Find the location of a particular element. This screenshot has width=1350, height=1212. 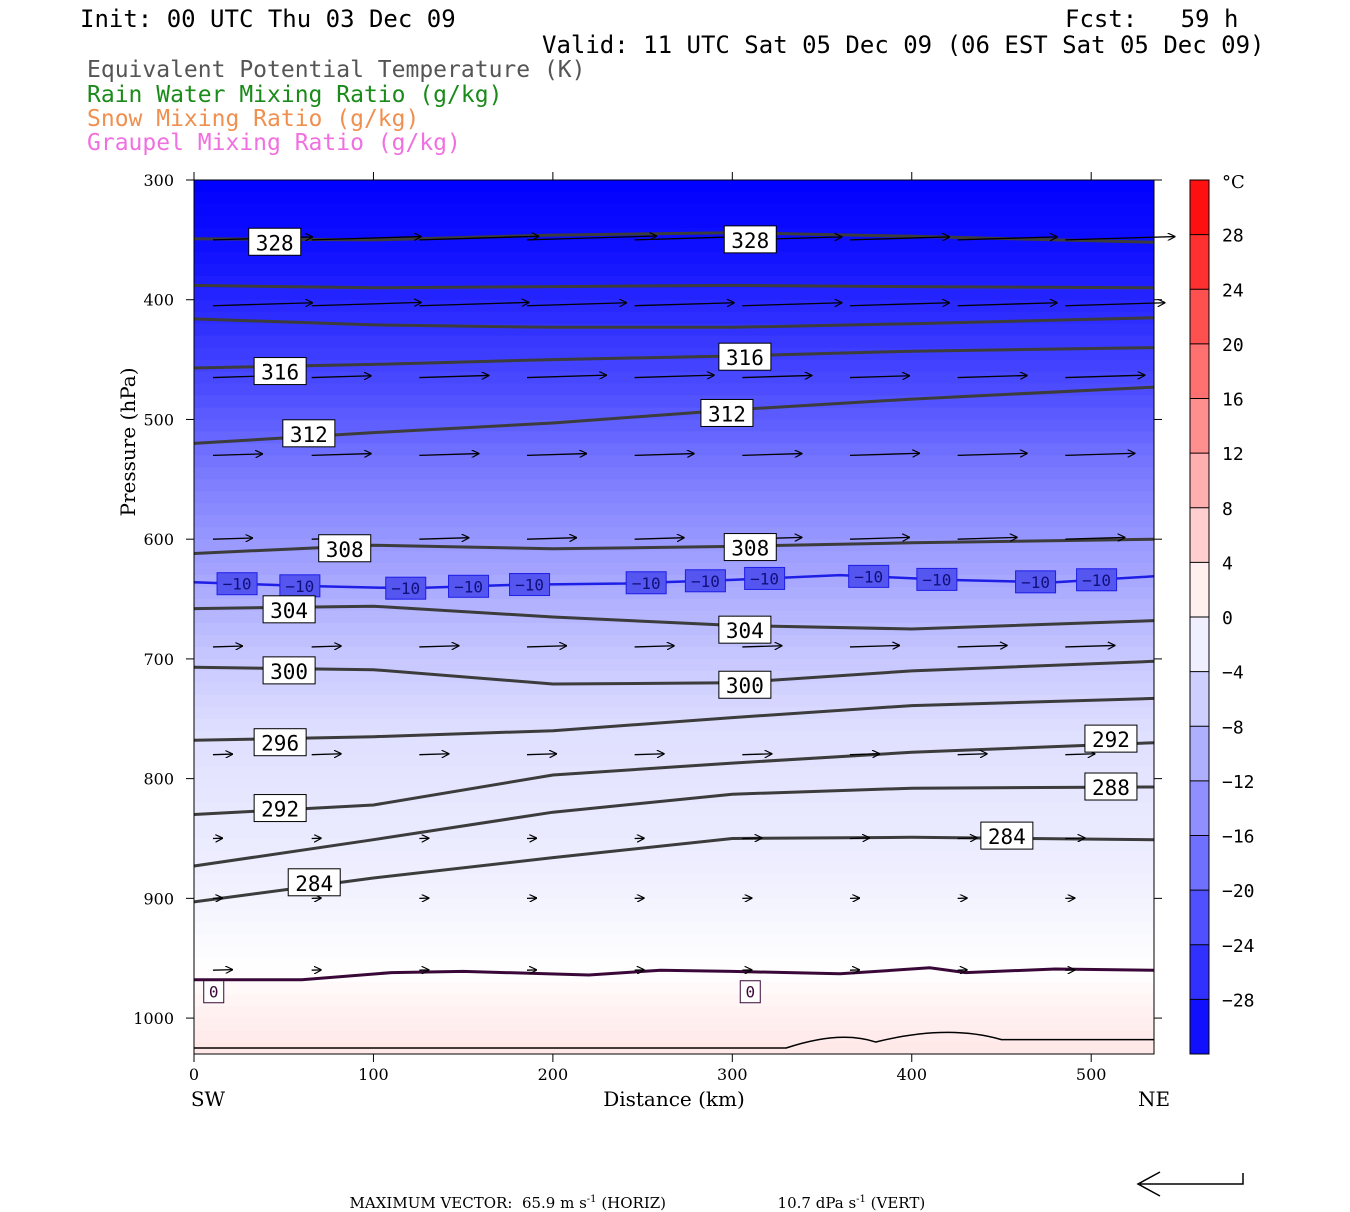

contour-label: 304 is located at coordinates (289, 611).